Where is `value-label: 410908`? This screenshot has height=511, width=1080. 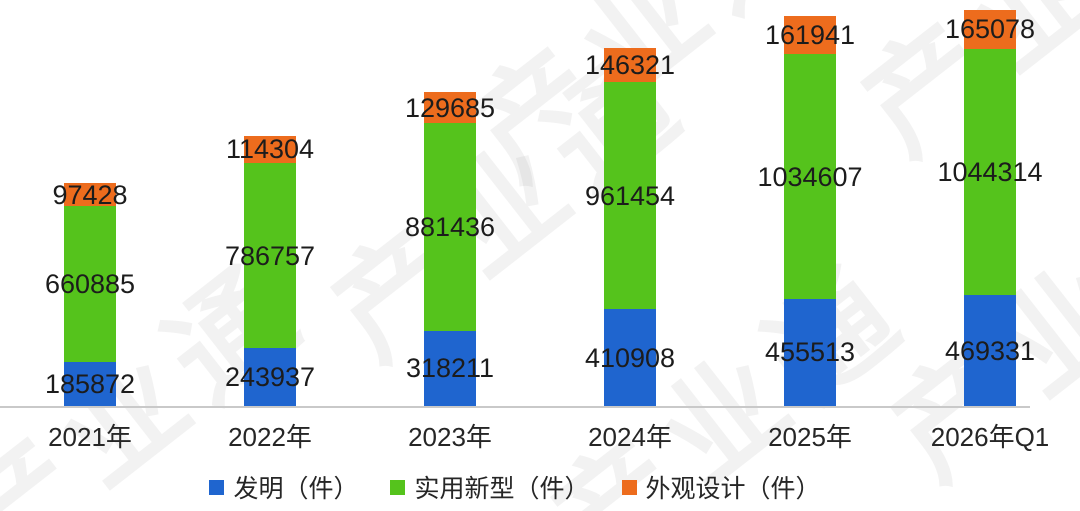
value-label: 410908 is located at coordinates (630, 357).